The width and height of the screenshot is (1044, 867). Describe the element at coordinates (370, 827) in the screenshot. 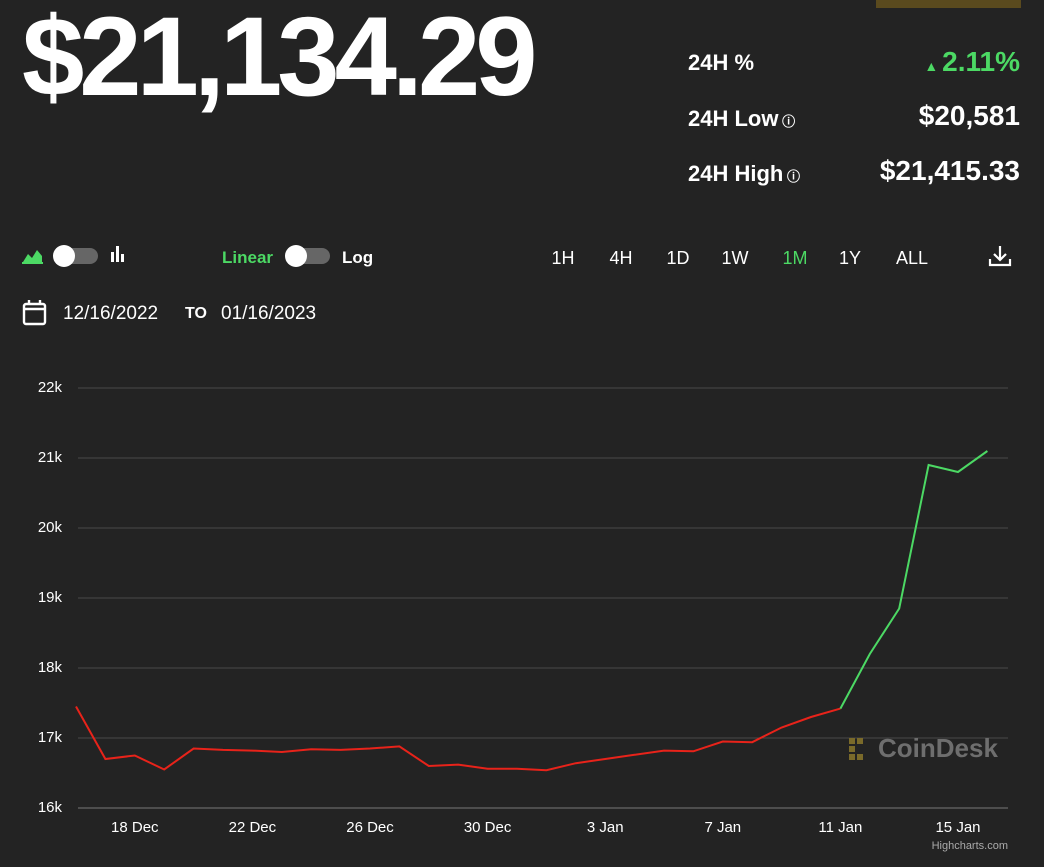

I see `x-tick-label: 26 Dec` at that location.